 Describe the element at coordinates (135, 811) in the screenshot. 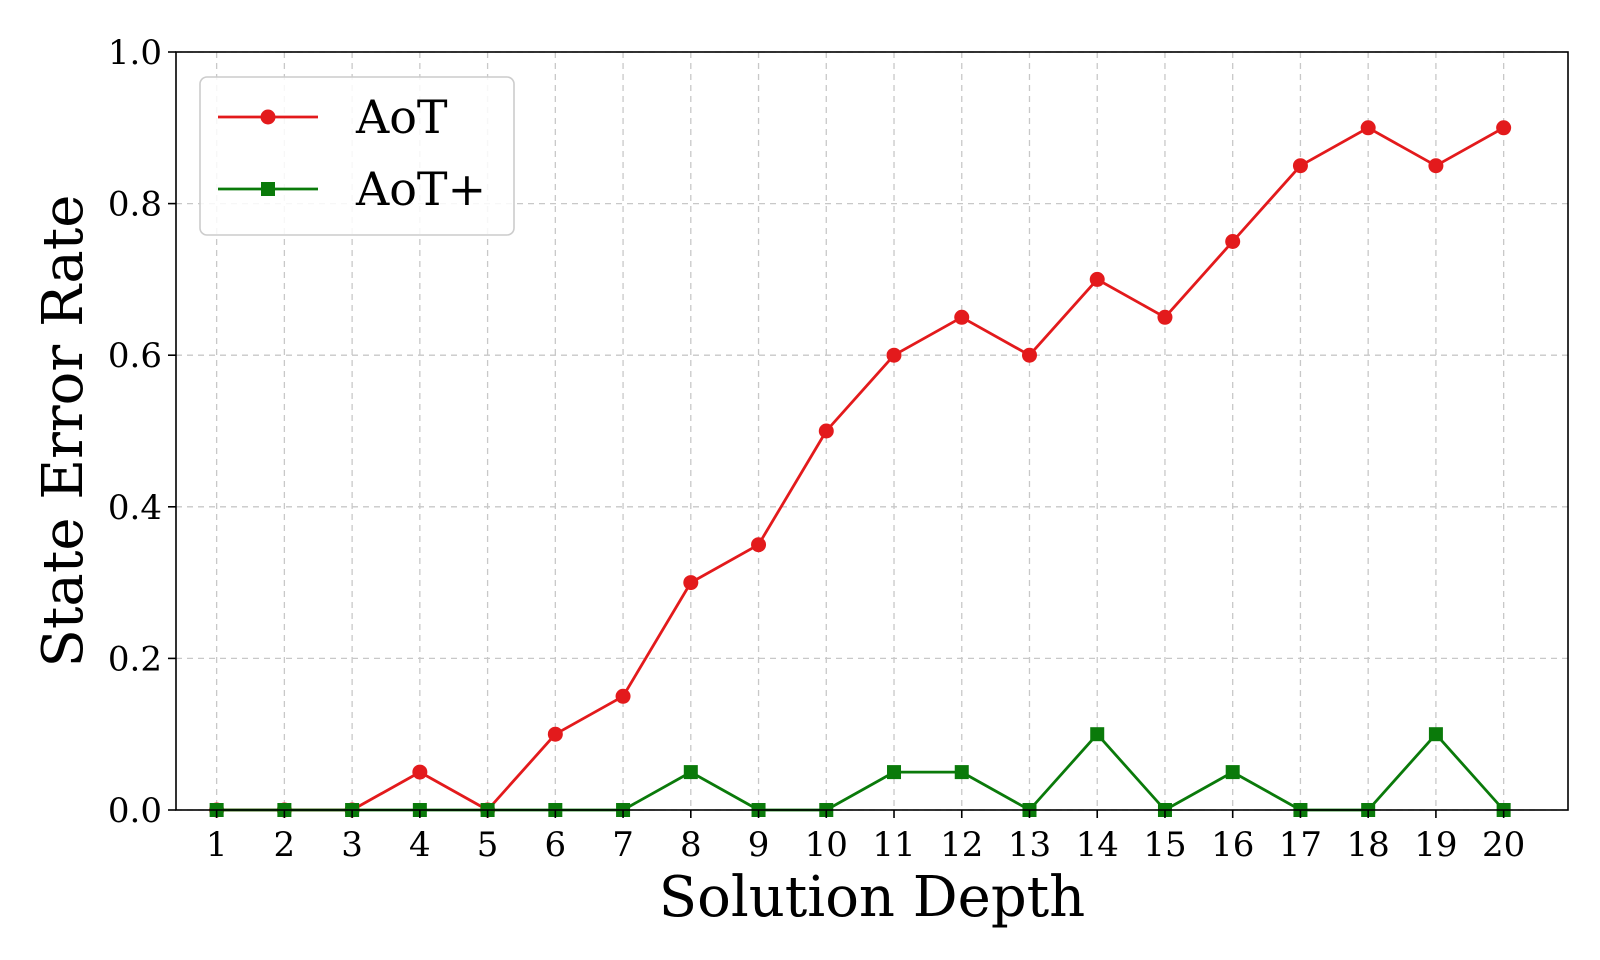

I see `y-tick-label: 0.0` at that location.